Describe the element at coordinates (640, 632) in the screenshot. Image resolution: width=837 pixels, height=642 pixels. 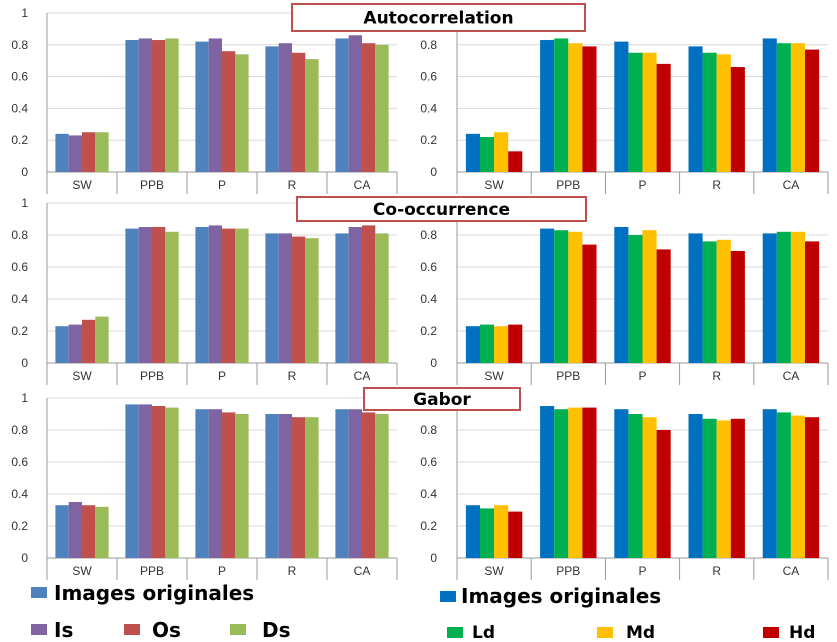
I see `legend-label: Md` at that location.